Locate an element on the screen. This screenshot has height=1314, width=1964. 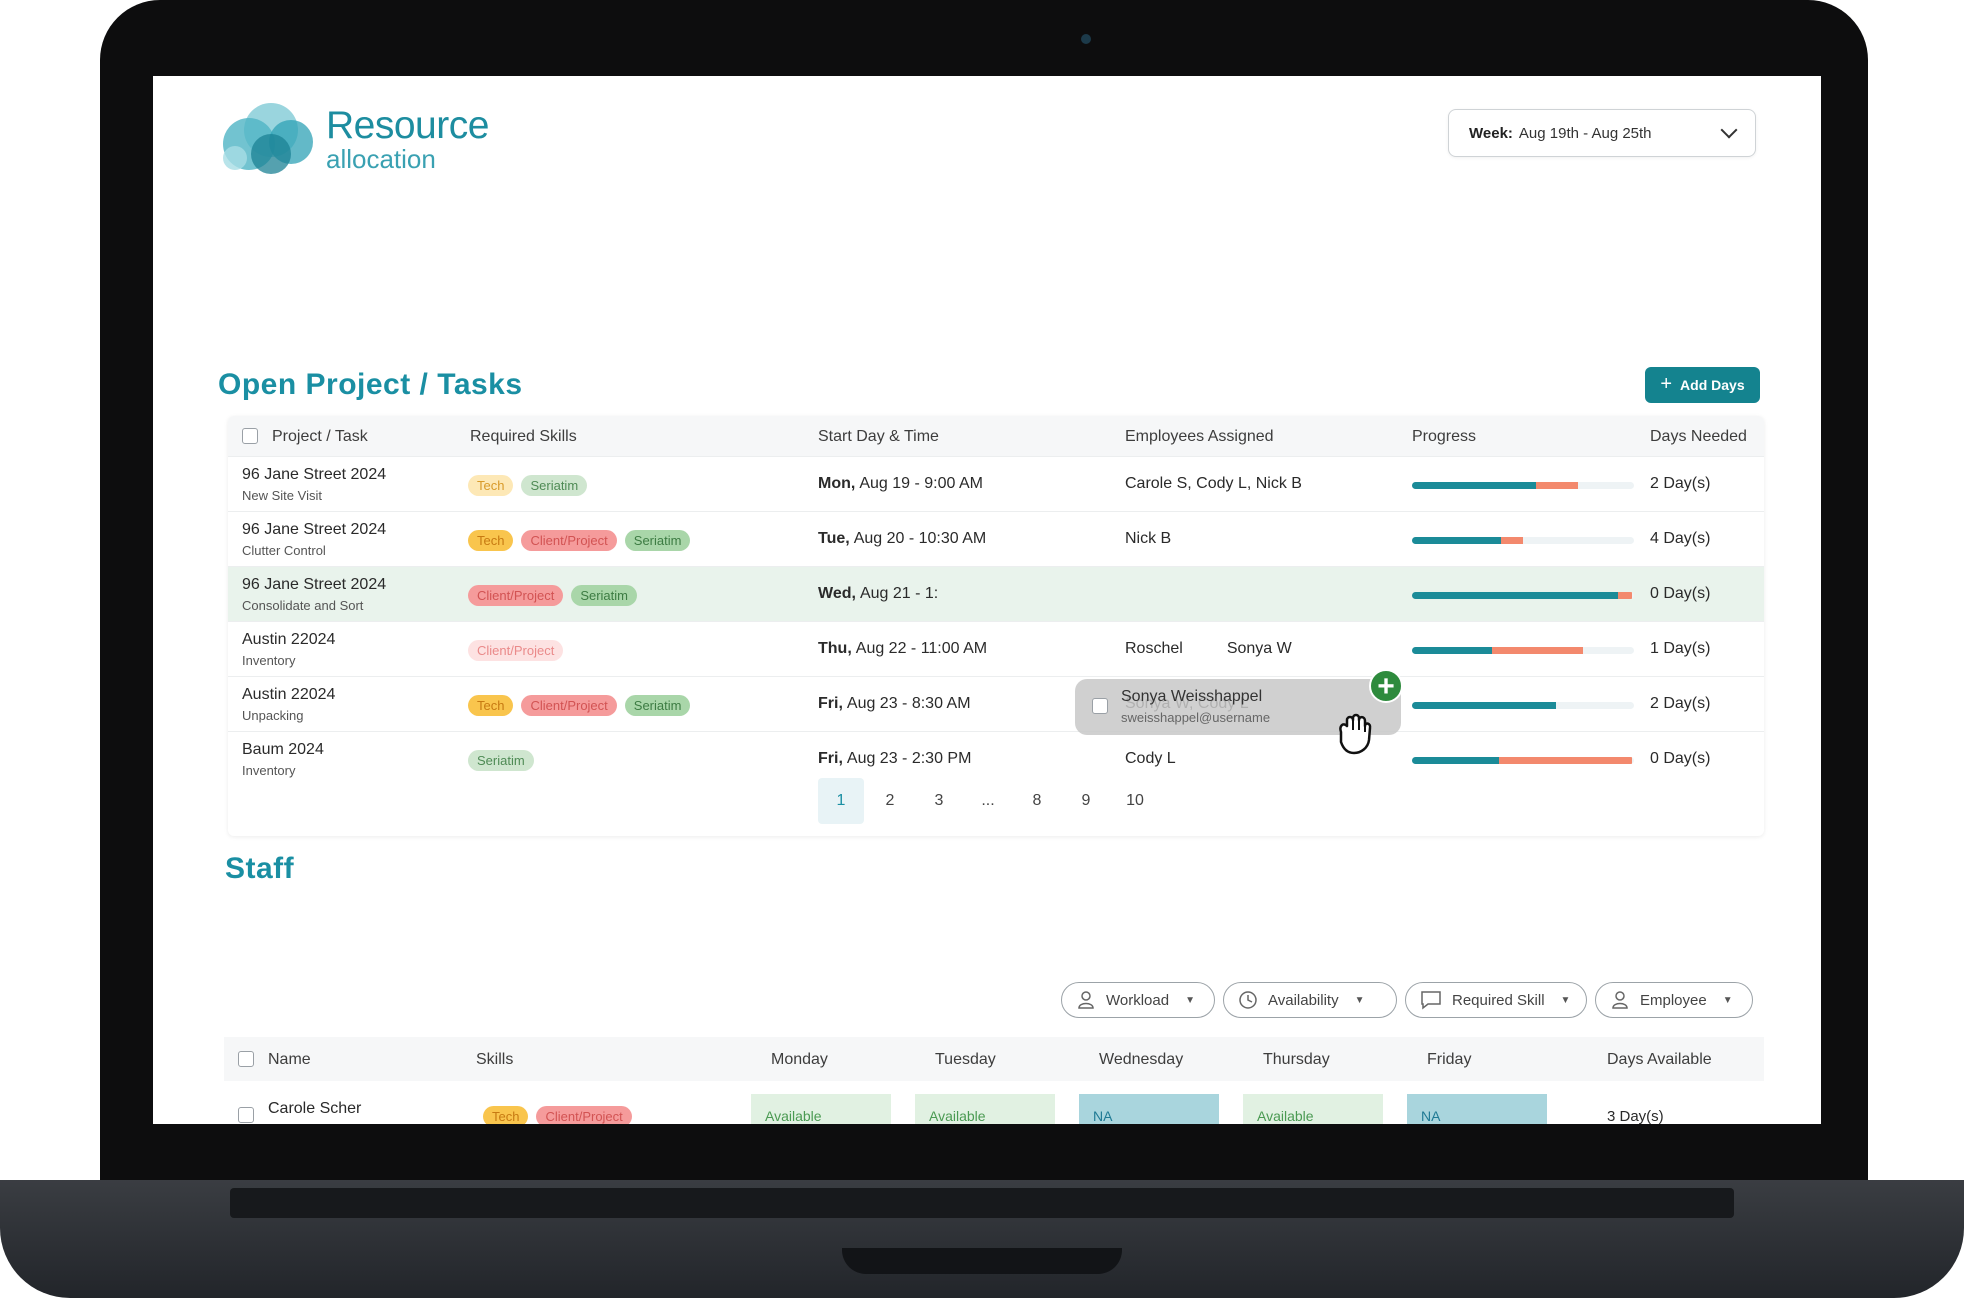
column-header: Monday is located at coordinates (799, 1059).